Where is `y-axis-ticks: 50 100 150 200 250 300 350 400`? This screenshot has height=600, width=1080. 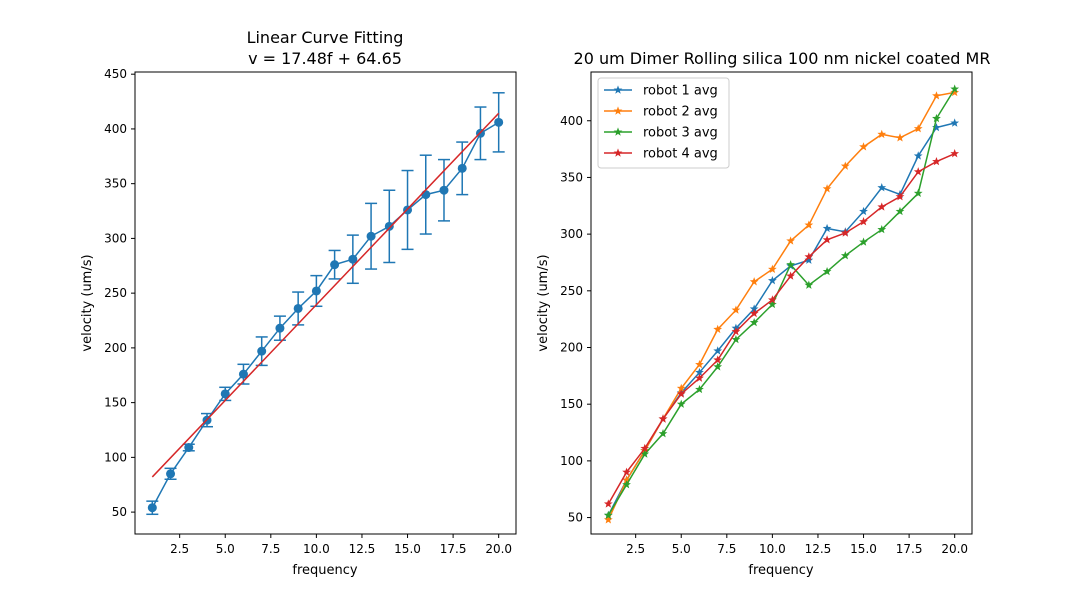 y-axis-ticks: 50 100 150 200 250 300 350 400 is located at coordinates (575, 319).